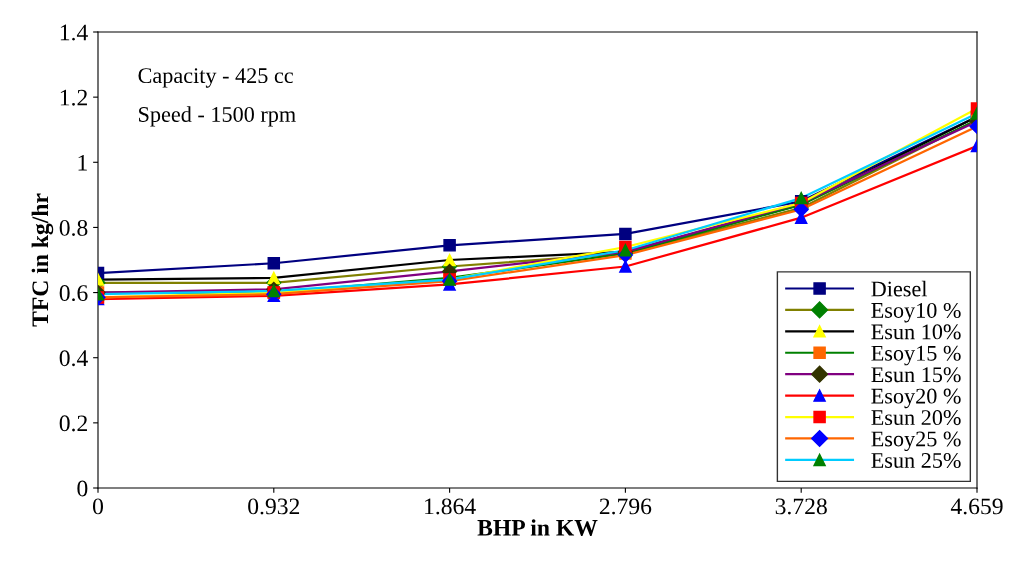 The image size is (1009, 568). Describe the element at coordinates (98, 506) in the screenshot. I see `x-tick-label: 0` at that location.